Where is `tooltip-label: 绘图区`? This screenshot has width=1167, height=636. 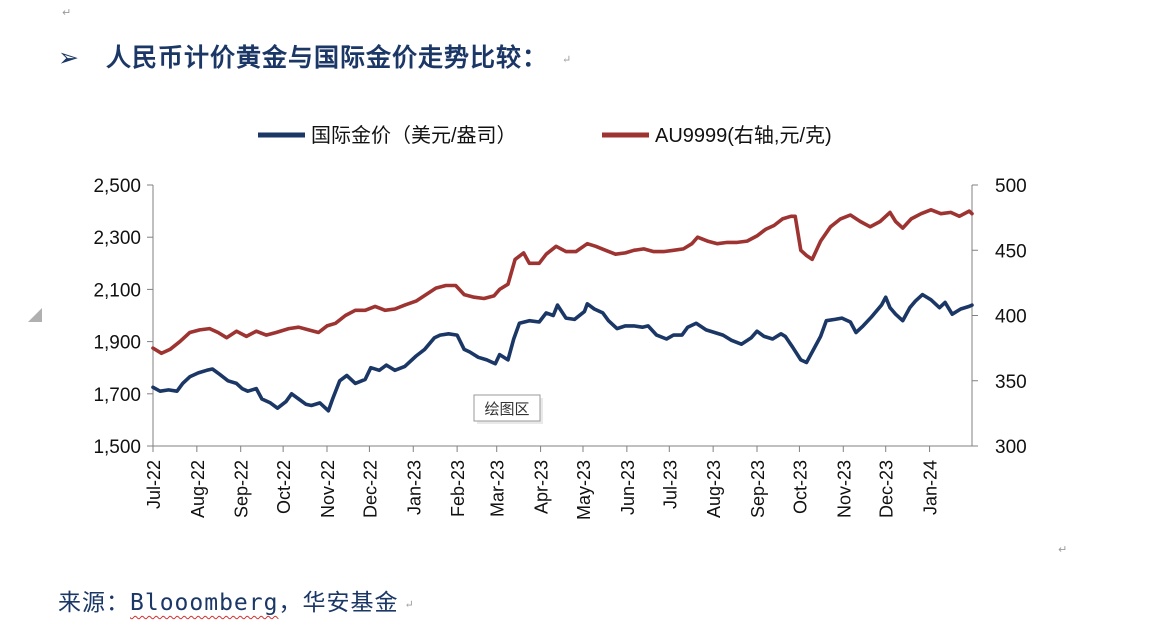 tooltip-label: 绘图区 is located at coordinates (506, 409).